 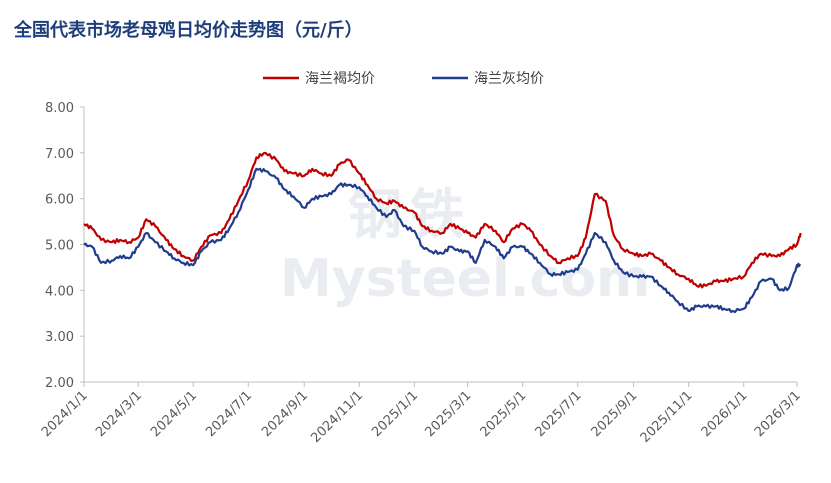 I want to click on y-tick-label: 4.00, so click(x=59, y=291).